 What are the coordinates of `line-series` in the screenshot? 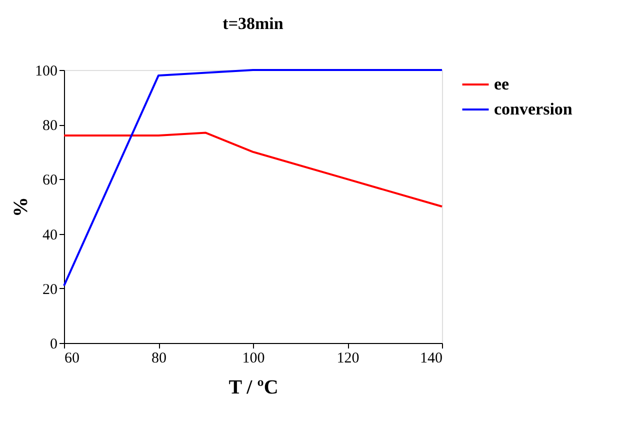 It's located at (253, 170).